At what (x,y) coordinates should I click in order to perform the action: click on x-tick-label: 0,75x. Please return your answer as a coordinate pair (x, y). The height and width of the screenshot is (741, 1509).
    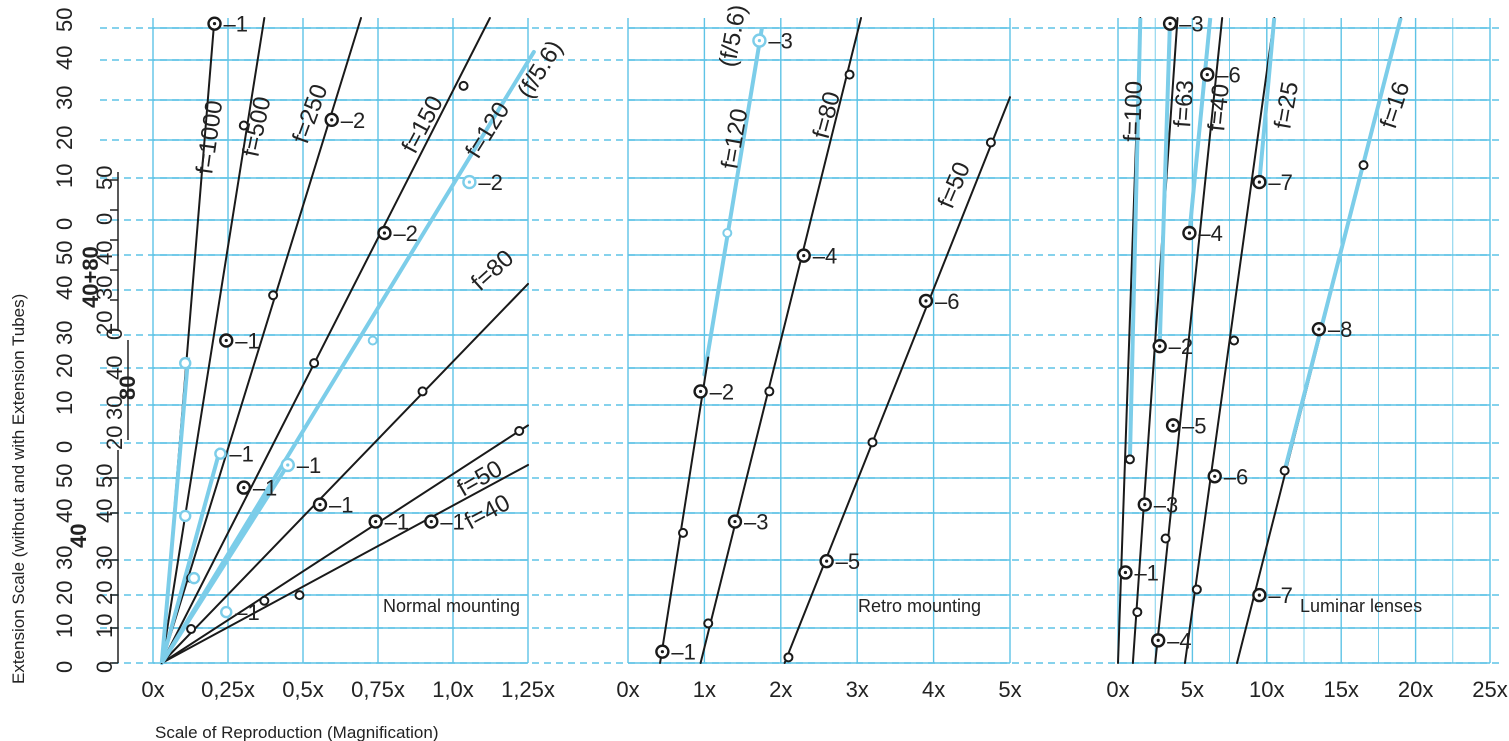
    Looking at the image, I should click on (378, 689).